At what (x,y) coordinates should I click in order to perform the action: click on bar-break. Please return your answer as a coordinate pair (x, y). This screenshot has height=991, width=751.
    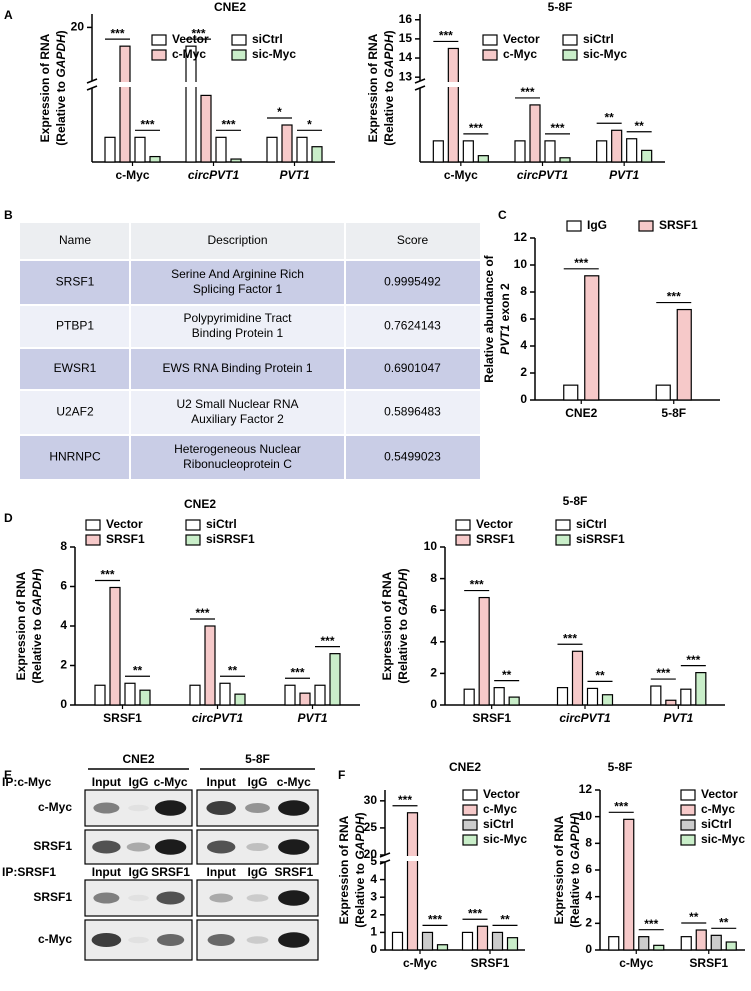
    Looking at the image, I should click on (191, 84).